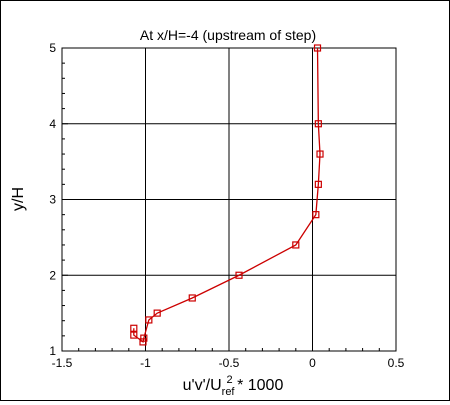 The height and width of the screenshot is (405, 450). Describe the element at coordinates (396, 363) in the screenshot. I see `x-tick-label: 0.5` at that location.